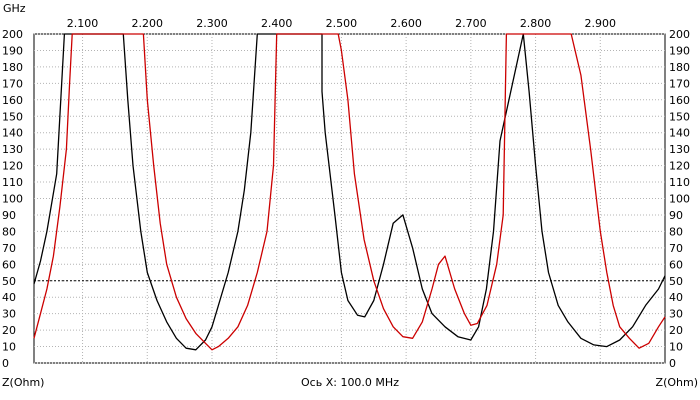 Image resolution: width=700 pixels, height=400 pixels. I want to click on y-tick-label-left: 110, so click(12, 182).